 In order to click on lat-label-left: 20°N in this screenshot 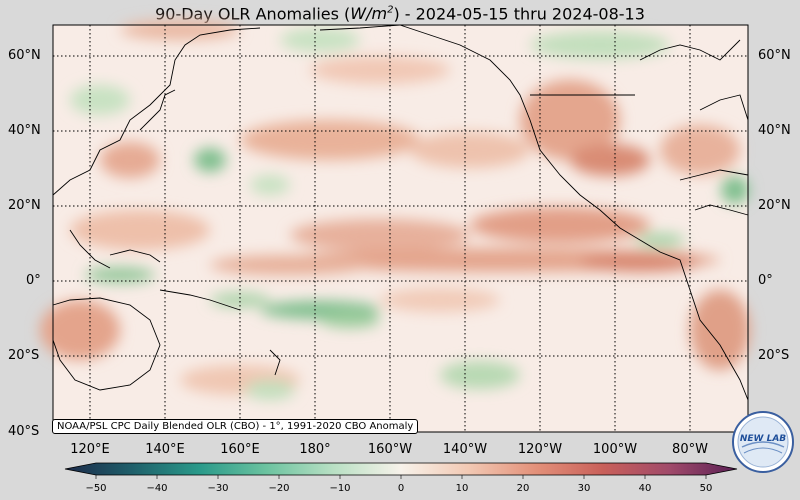, I will do `click(24, 205)`.